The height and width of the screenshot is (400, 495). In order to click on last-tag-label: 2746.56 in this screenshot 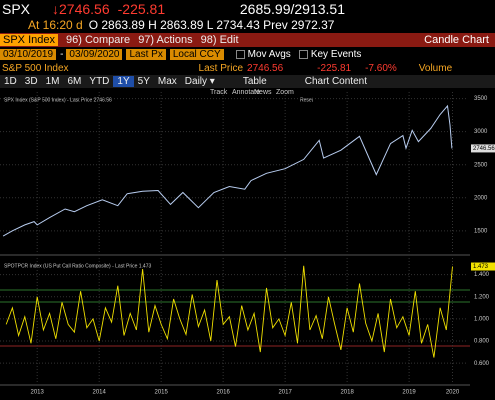, I will do `click(484, 149)`.